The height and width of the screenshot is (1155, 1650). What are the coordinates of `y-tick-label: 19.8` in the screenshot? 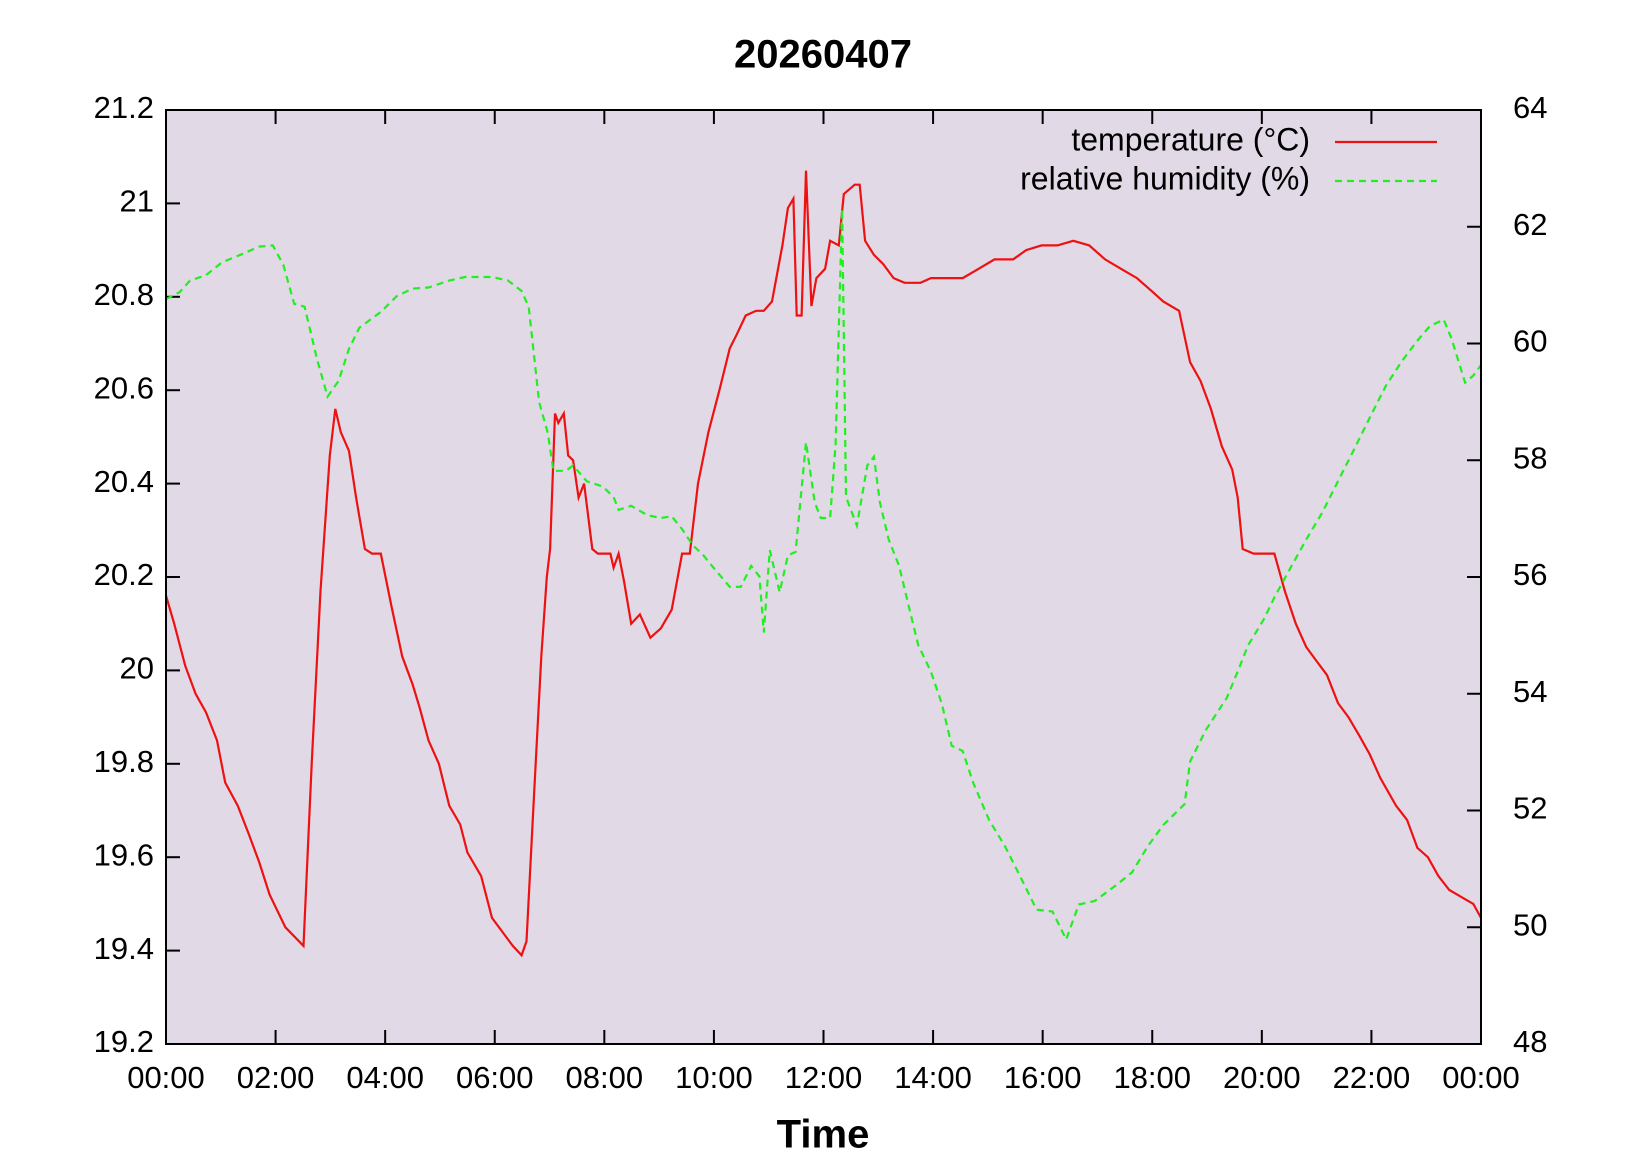 It's located at (124, 761).